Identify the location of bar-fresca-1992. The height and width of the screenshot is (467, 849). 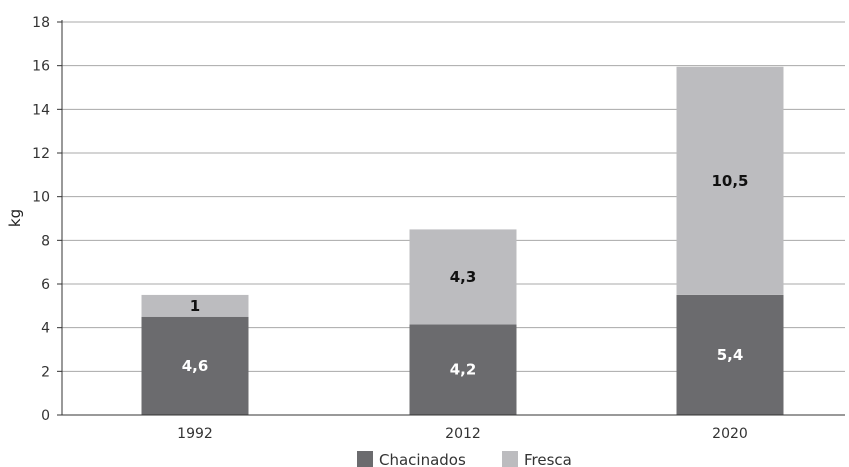
(195, 305).